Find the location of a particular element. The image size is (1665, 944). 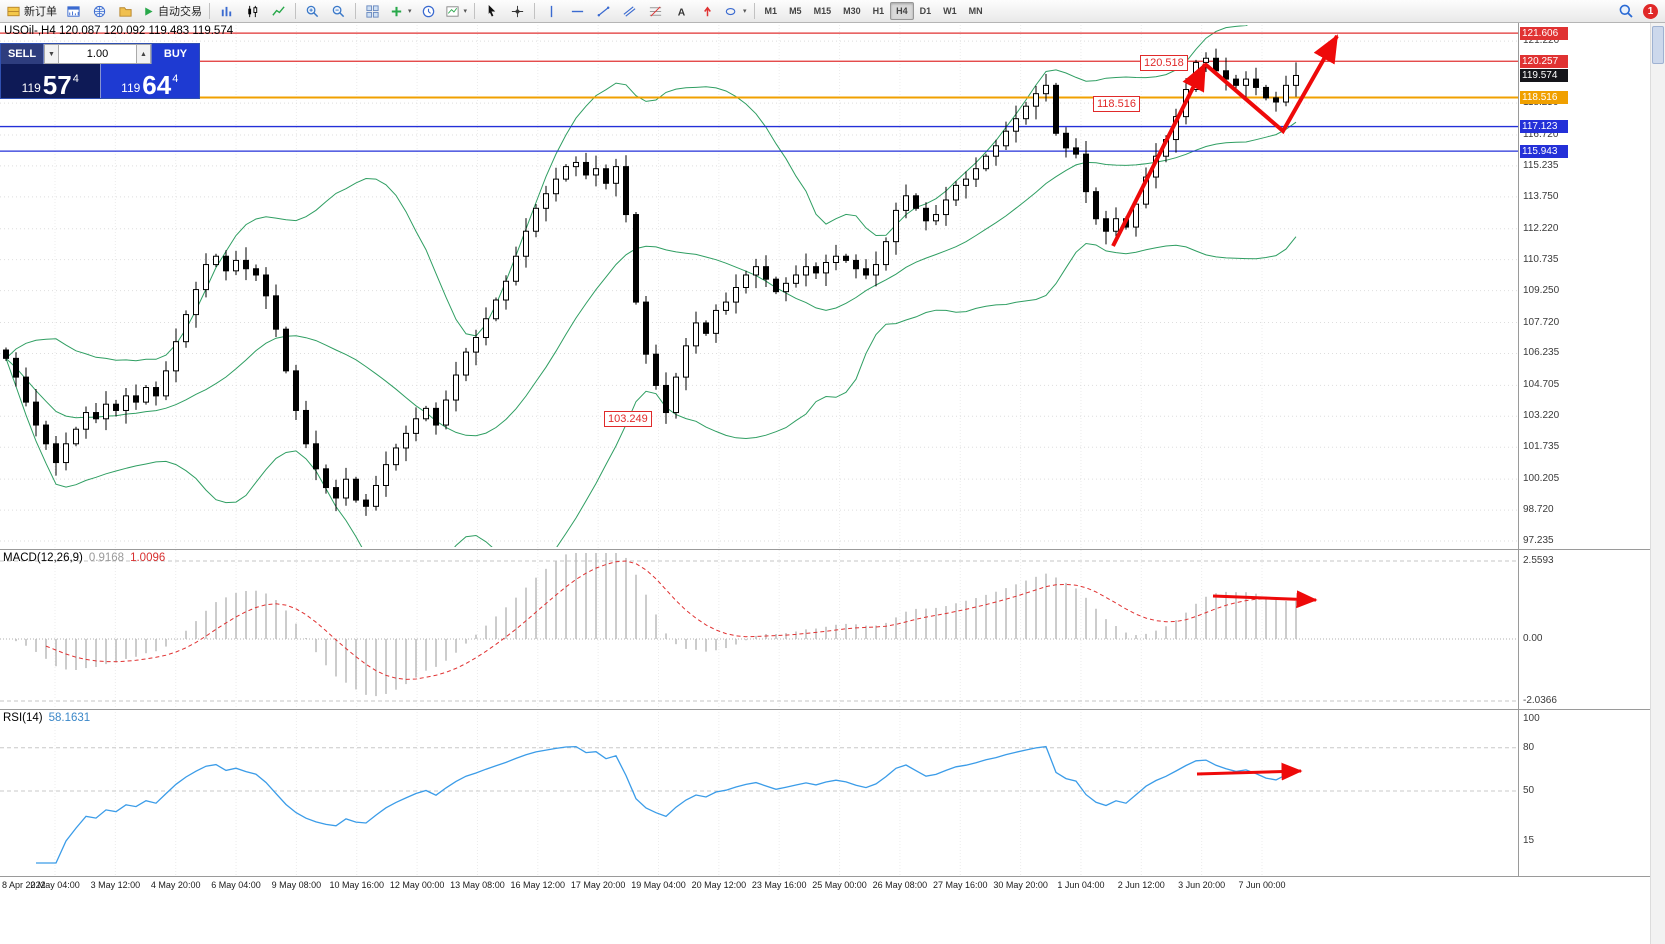

timeframe-D1: D1 is located at coordinates (925, 11).